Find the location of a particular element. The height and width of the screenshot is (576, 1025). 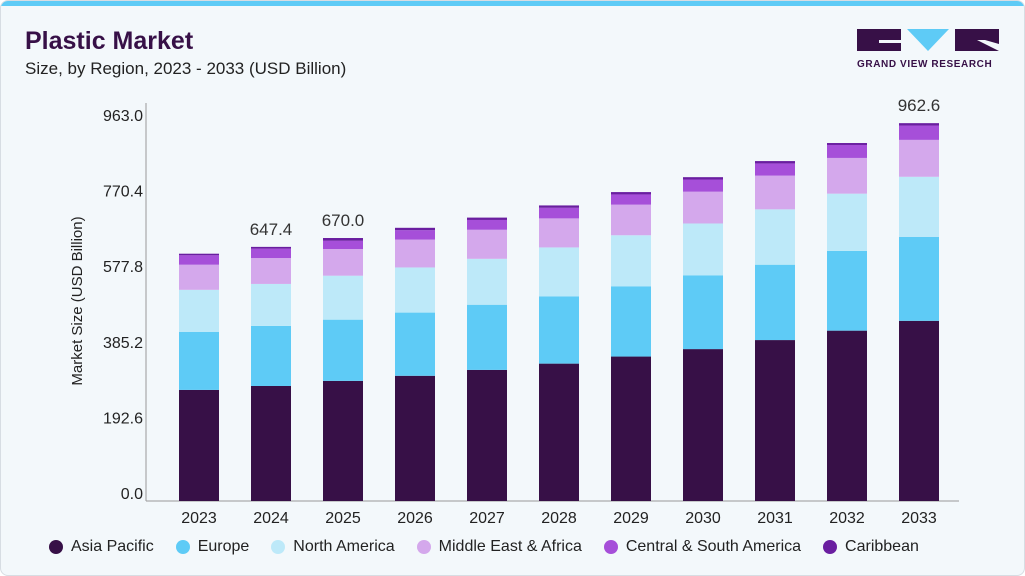

bar-segment-middle-east-africa-2031 is located at coordinates (775, 192).